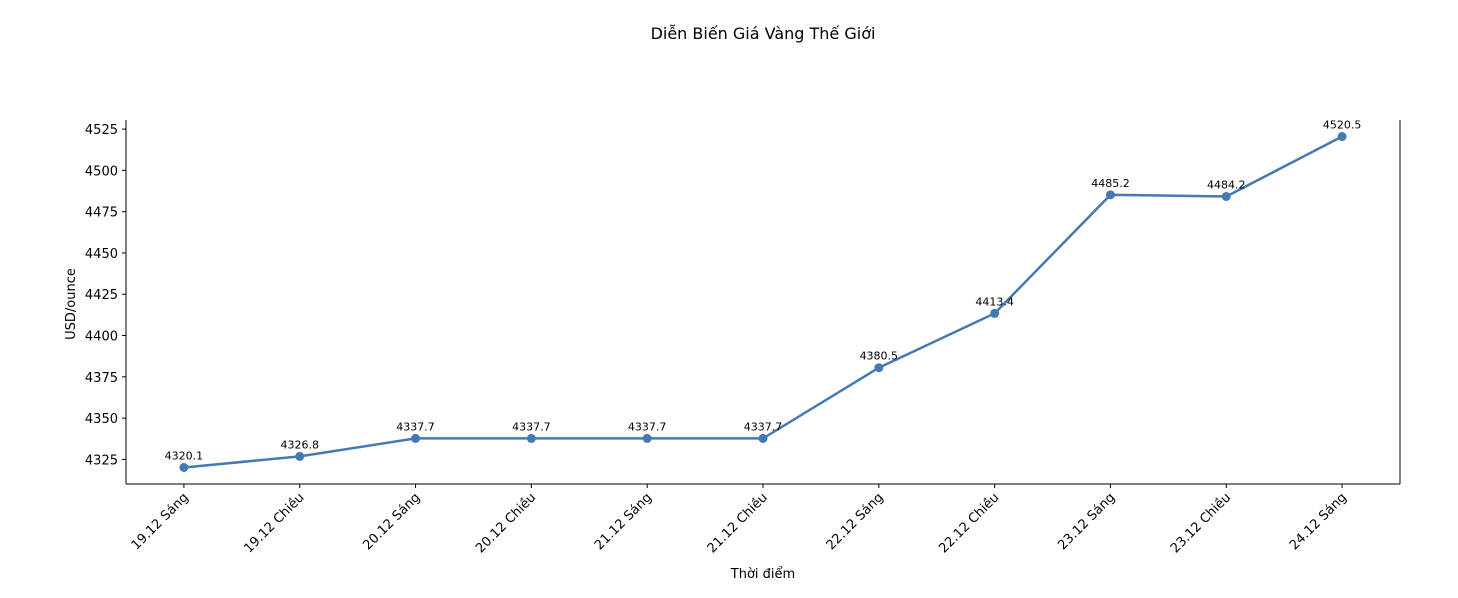 This screenshot has width=1458, height=598. Describe the element at coordinates (101, 213) in the screenshot. I see `y-tick-label: 4475` at that location.